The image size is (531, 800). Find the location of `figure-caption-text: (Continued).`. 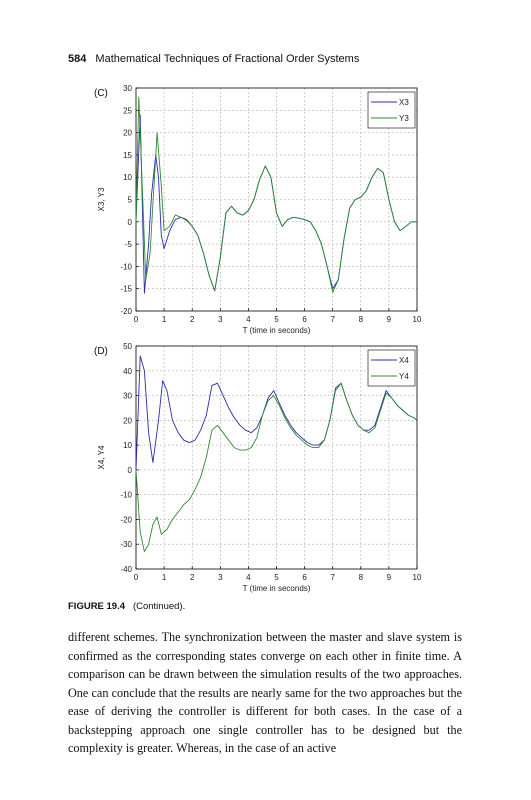

figure-caption-text: (Continued). is located at coordinates (159, 606).